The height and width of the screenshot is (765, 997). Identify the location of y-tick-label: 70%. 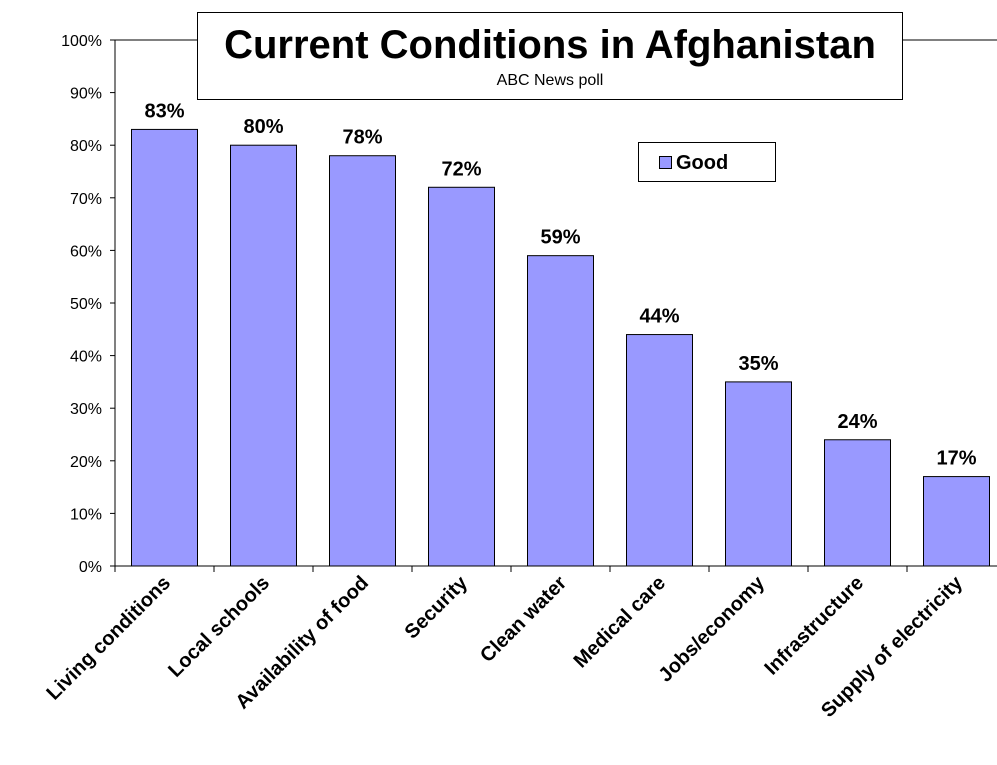
(86, 199).